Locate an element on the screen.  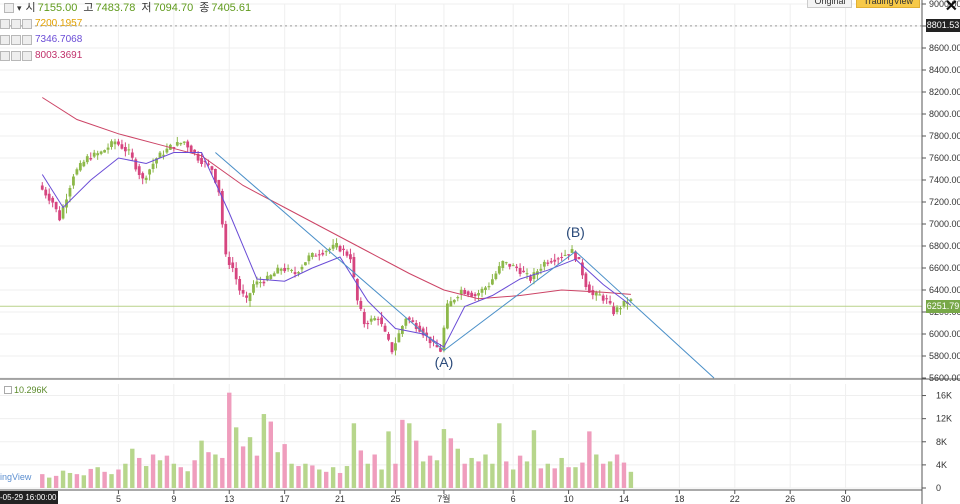
wave-label: (A) is located at coordinates (444, 362).